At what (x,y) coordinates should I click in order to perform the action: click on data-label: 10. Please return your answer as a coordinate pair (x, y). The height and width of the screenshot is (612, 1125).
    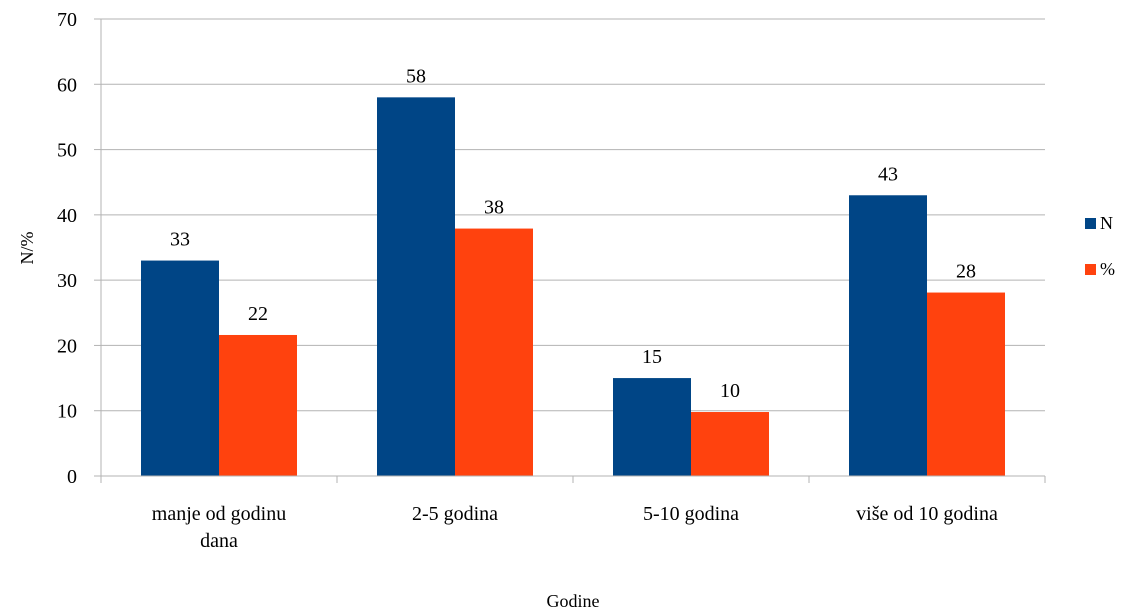
    Looking at the image, I should click on (730, 391).